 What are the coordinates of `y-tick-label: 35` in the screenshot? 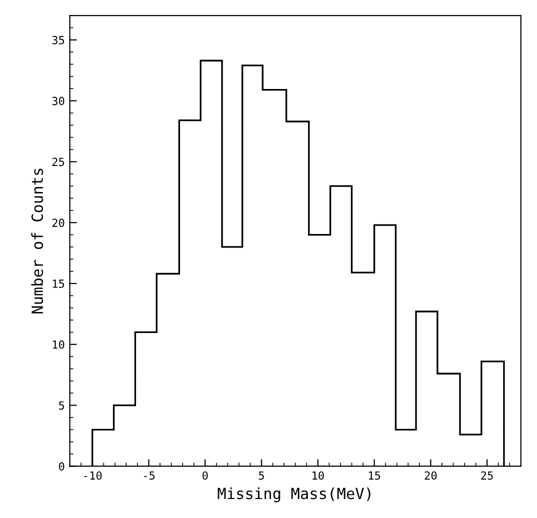 It's located at (58, 40).